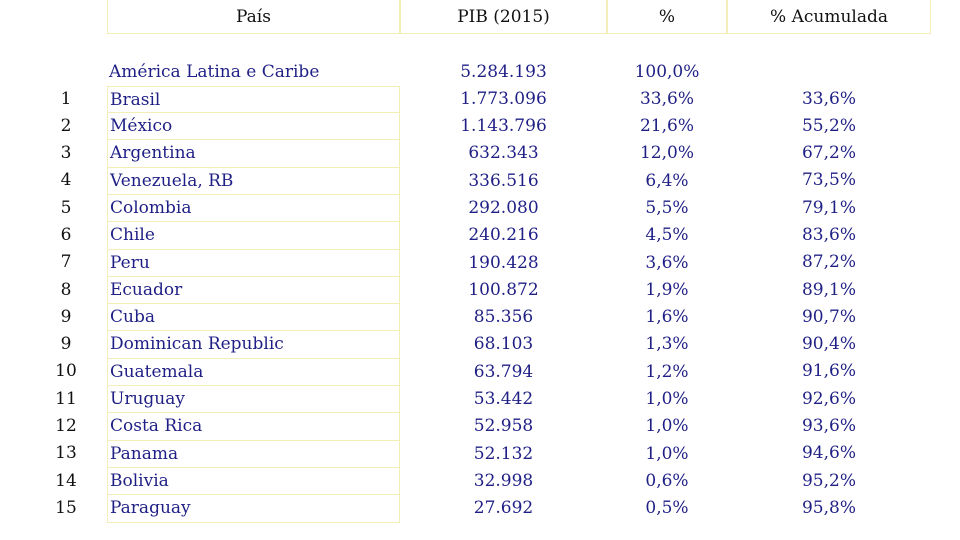 This screenshot has height=540, width=960. I want to click on gdp-cell: 52.958, so click(503, 426).